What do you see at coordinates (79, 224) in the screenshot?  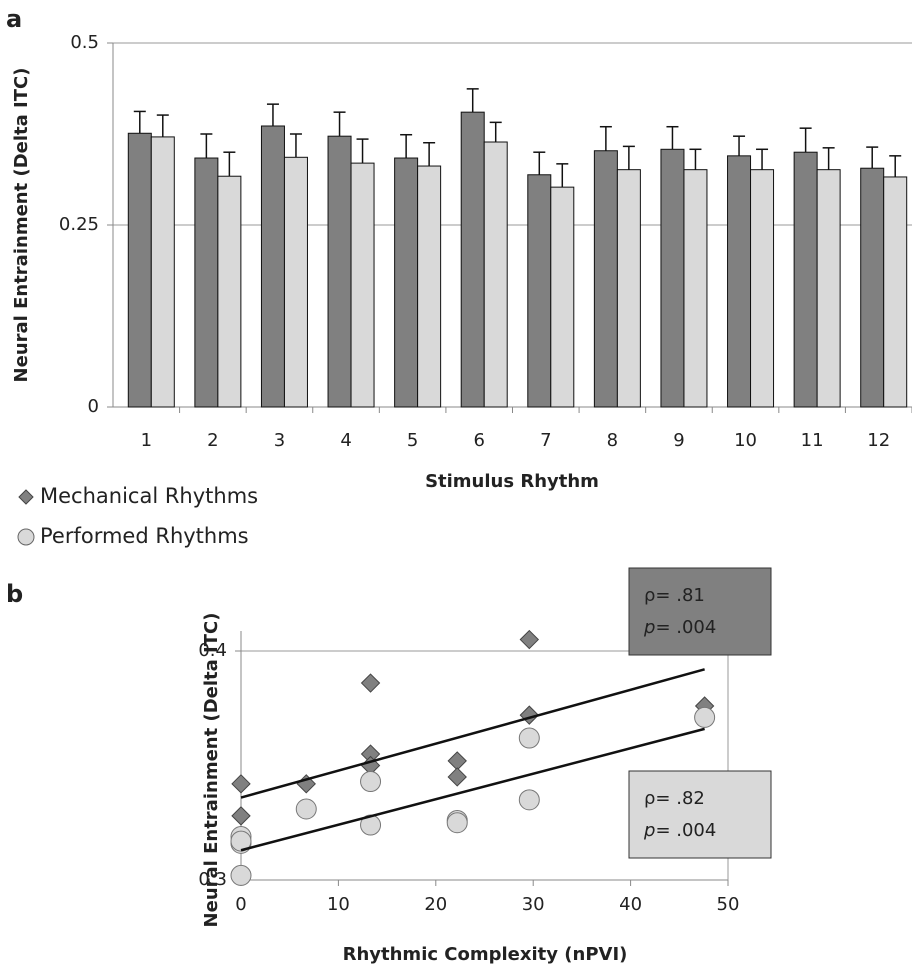 I see `y-tick-label: 0.25` at bounding box center [79, 224].